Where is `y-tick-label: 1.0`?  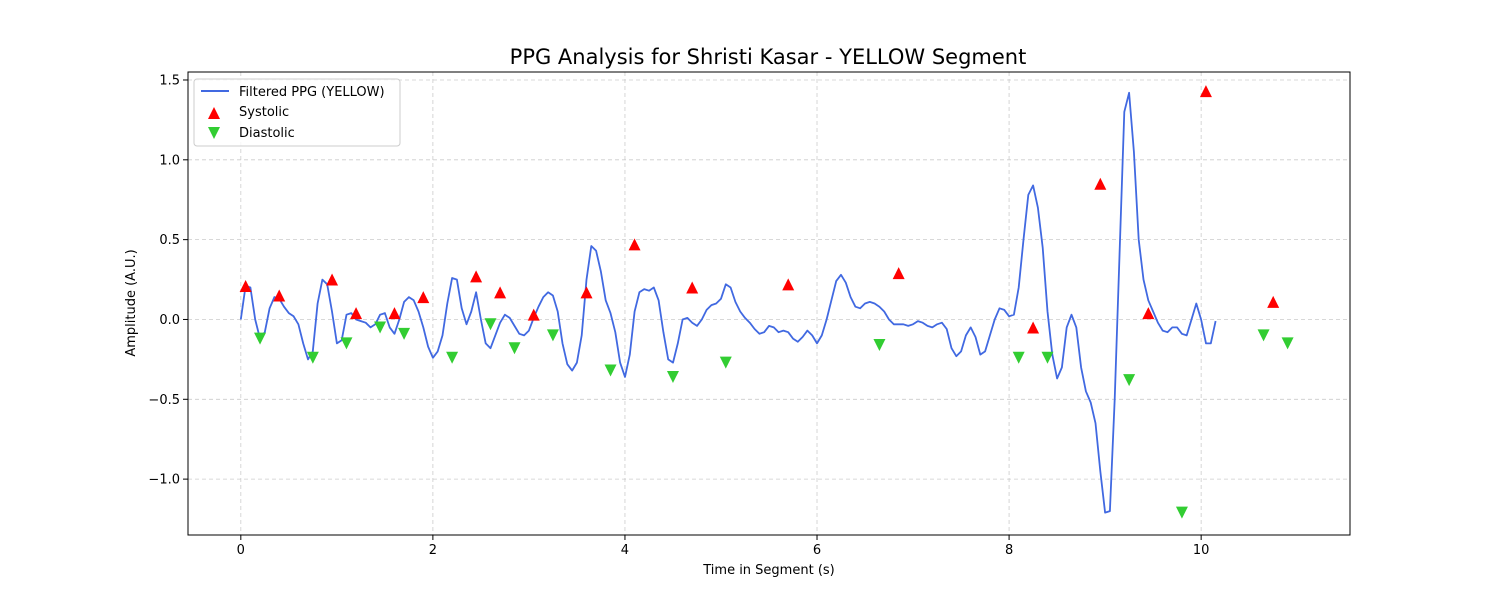 y-tick-label: 1.0 is located at coordinates (169, 160).